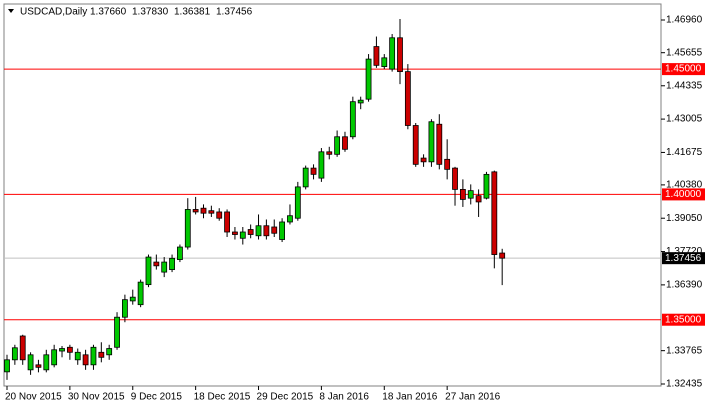  Describe the element at coordinates (108, 12) in the screenshot. I see `ohlc-label: 1.37660` at that location.